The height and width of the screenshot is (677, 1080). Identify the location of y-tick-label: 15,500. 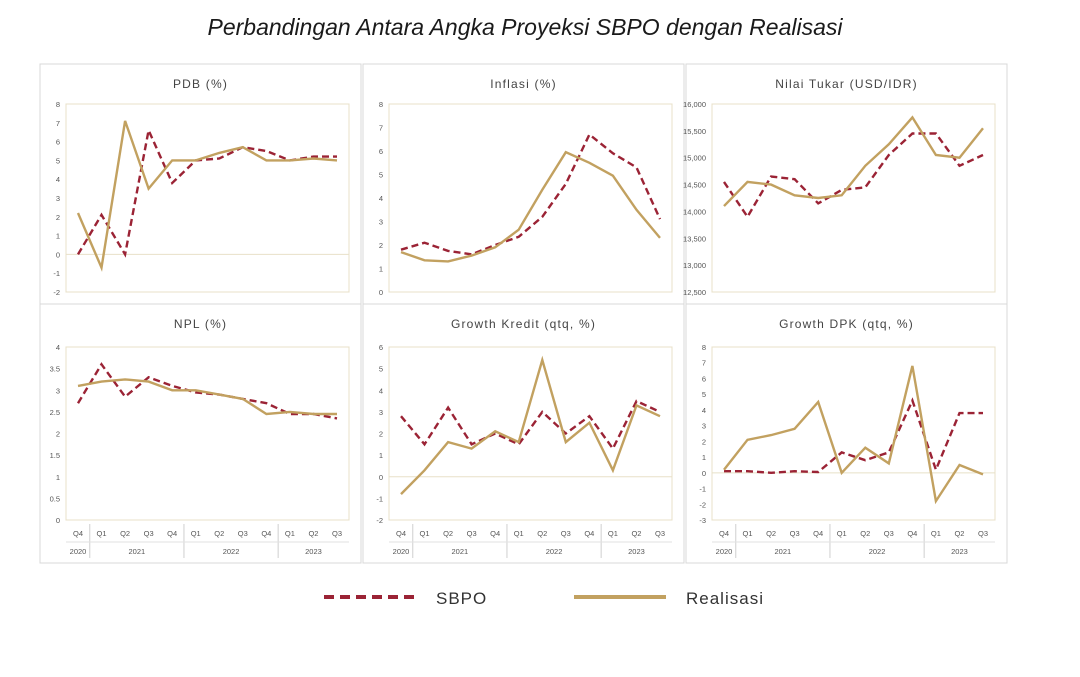
(694, 131).